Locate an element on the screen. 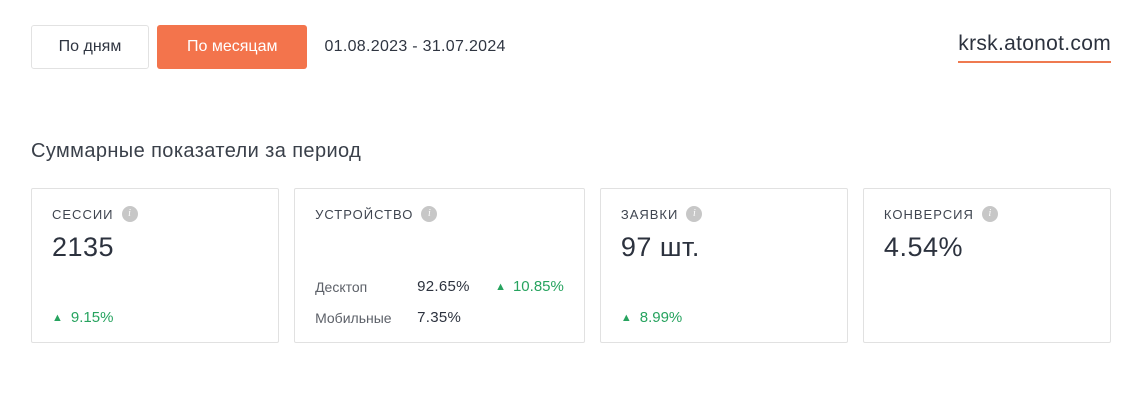 This screenshot has width=1143, height=400. device-change: ▲ 10.85% is located at coordinates (529, 286).